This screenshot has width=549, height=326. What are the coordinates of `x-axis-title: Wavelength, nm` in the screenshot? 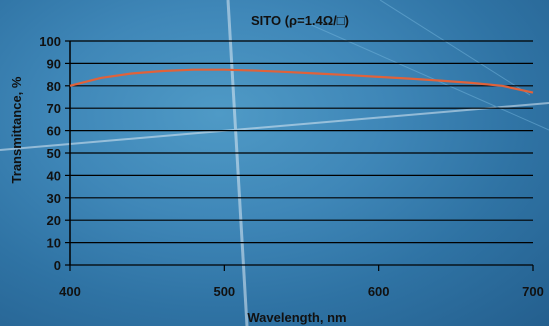 It's located at (296, 317).